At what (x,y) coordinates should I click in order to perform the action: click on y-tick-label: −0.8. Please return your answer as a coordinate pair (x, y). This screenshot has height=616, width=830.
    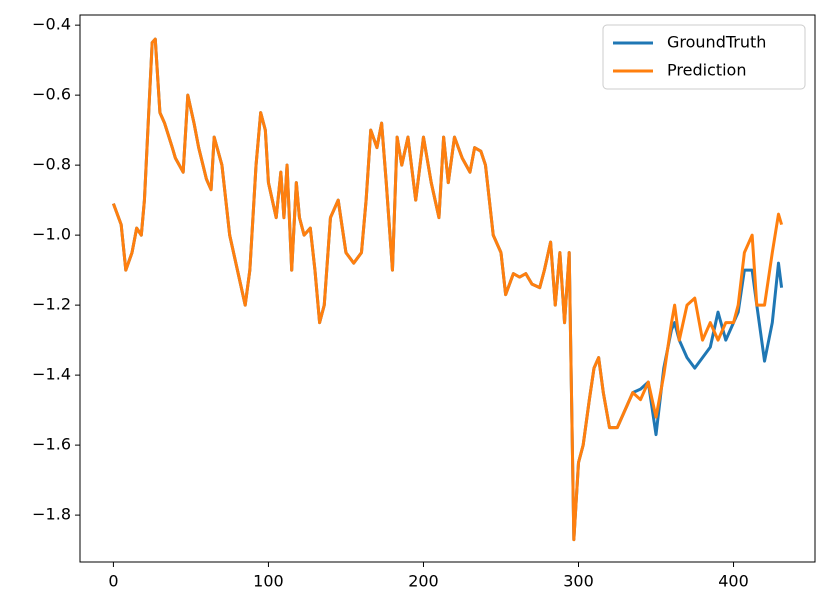
    Looking at the image, I should click on (51, 164).